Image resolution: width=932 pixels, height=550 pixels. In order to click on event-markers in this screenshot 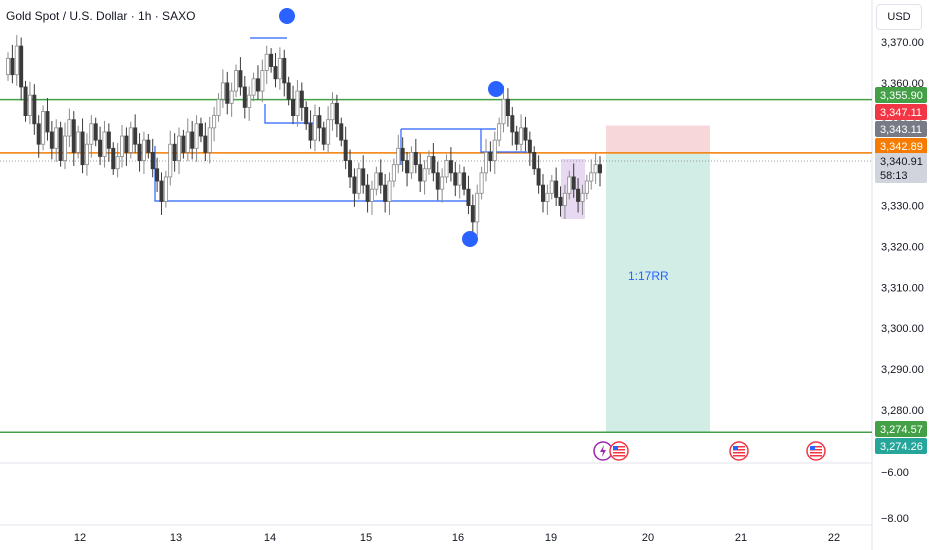, I will do `click(709, 451)`.